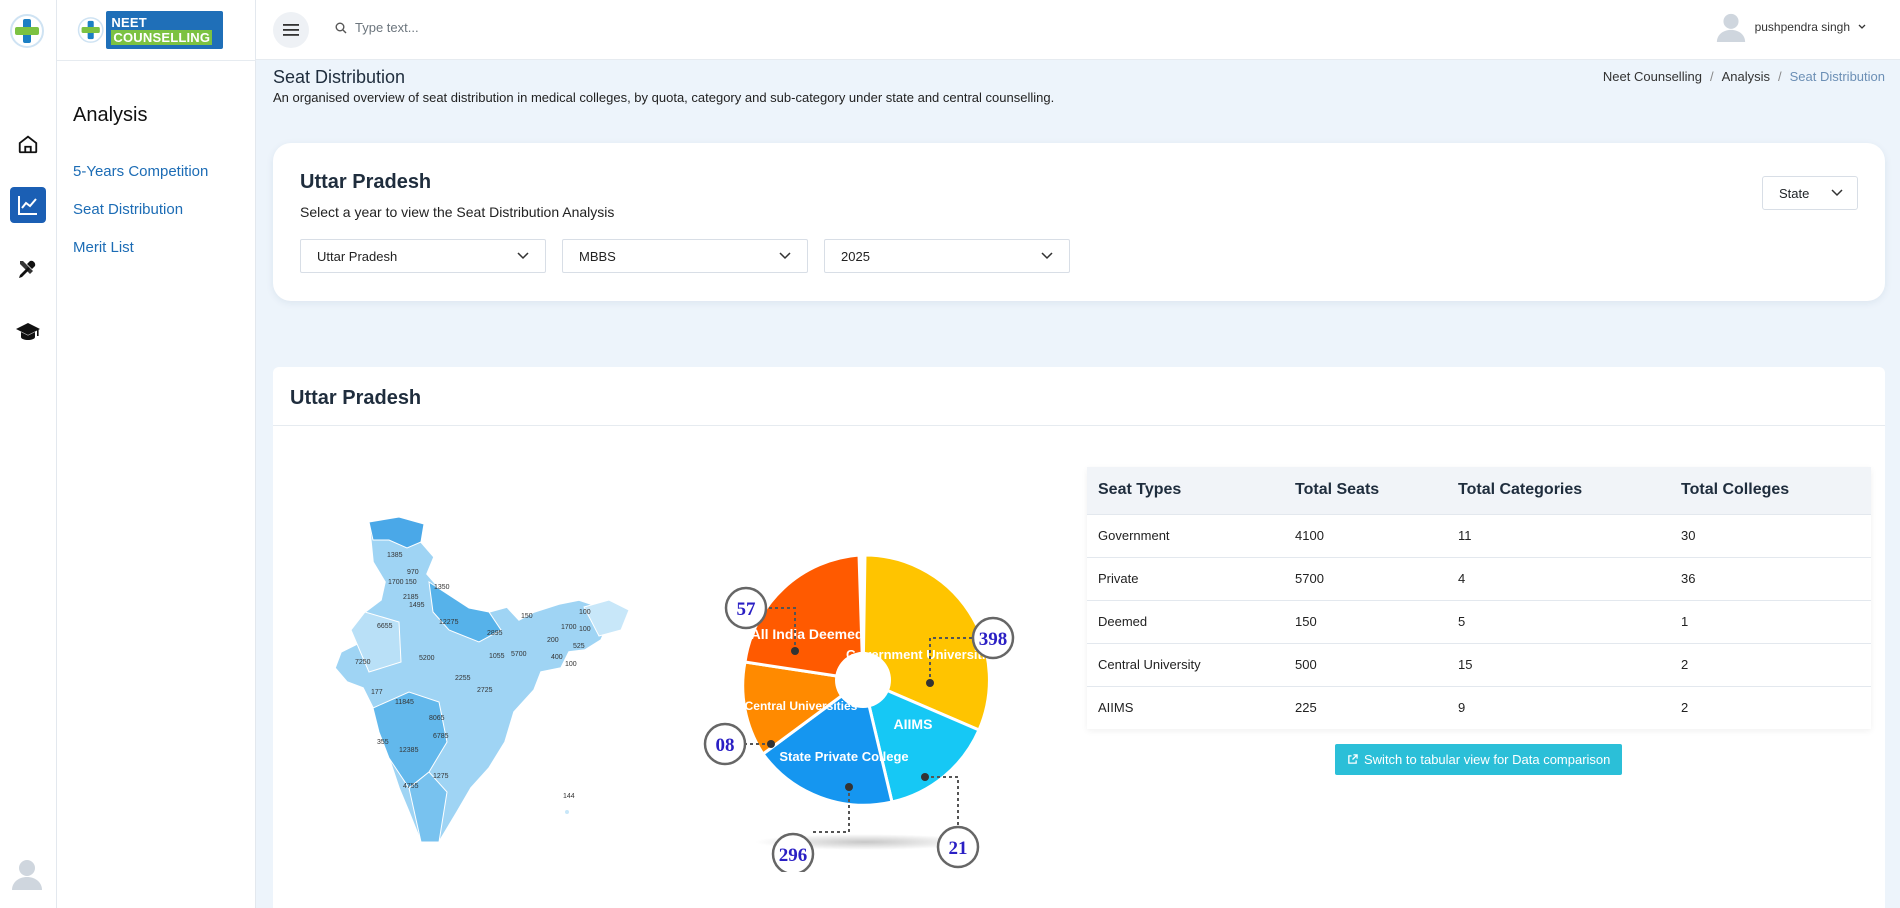  I want to click on svg-text: 2255, so click(463, 678).